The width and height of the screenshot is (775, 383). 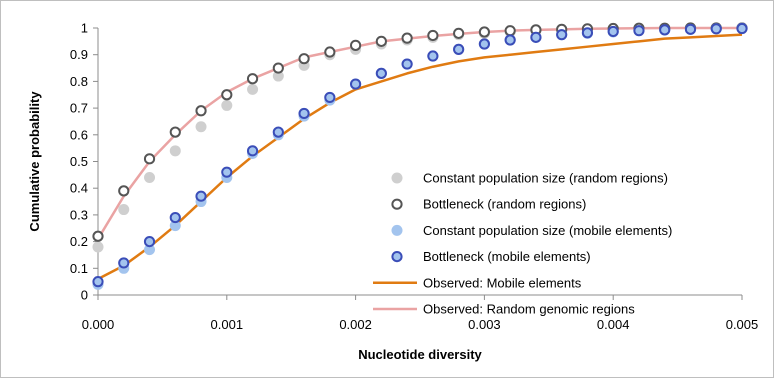 I want to click on legend-label: Observed: Random genomic regions, so click(x=529, y=309).